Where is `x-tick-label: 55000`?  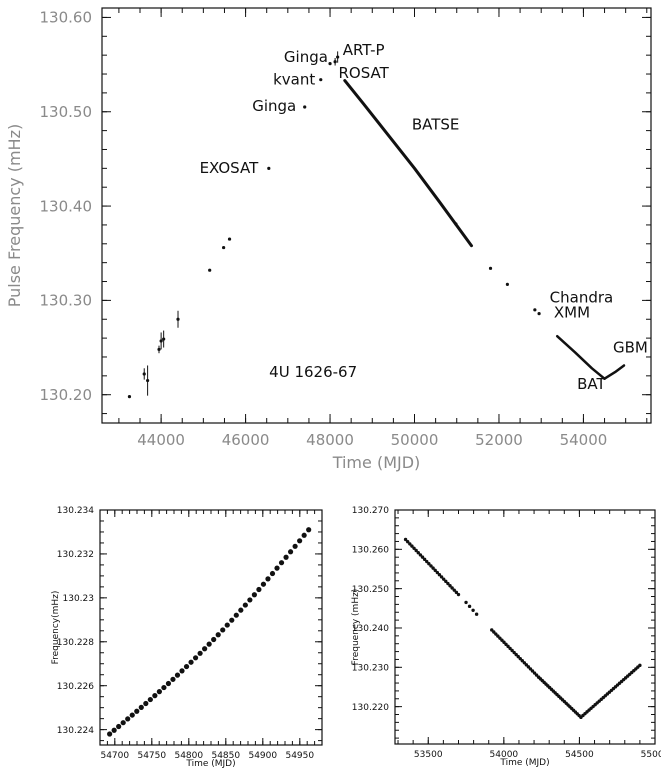 x-tick-label: 55000 is located at coordinates (651, 755).